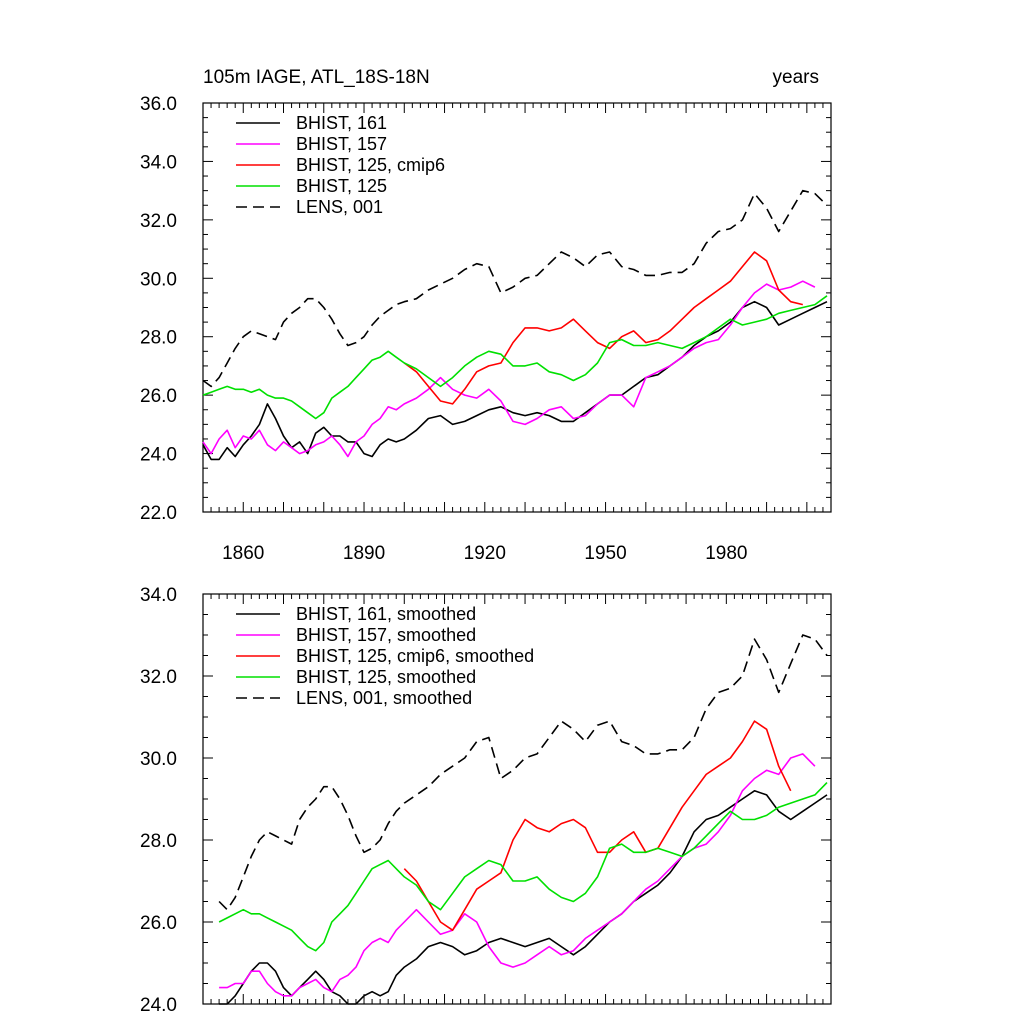  Describe the element at coordinates (158, 104) in the screenshot. I see `y-tick-label: 36.0` at that location.